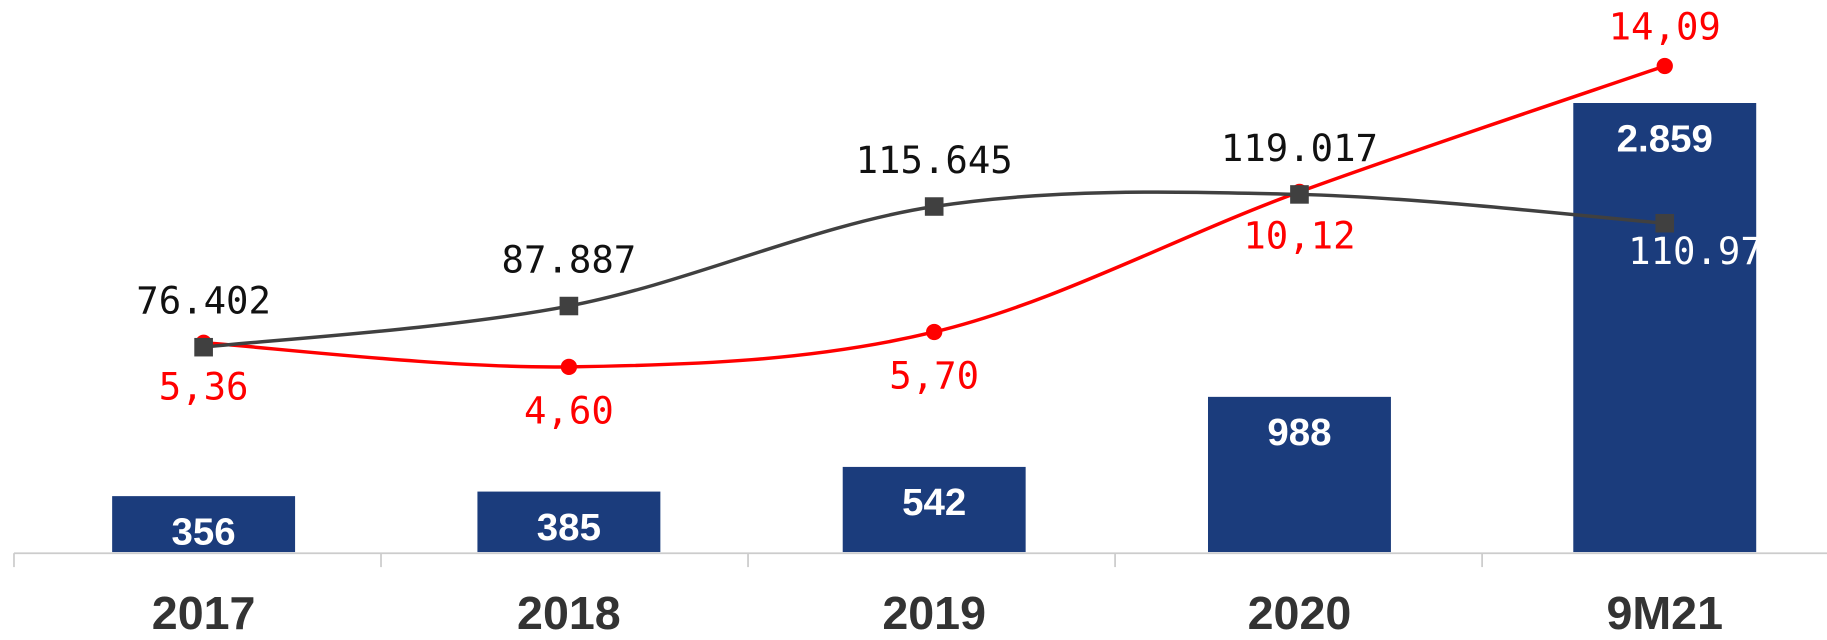 The height and width of the screenshot is (640, 1827). Describe the element at coordinates (1664, 613) in the screenshot. I see `x-tick-label: 9M21` at that location.